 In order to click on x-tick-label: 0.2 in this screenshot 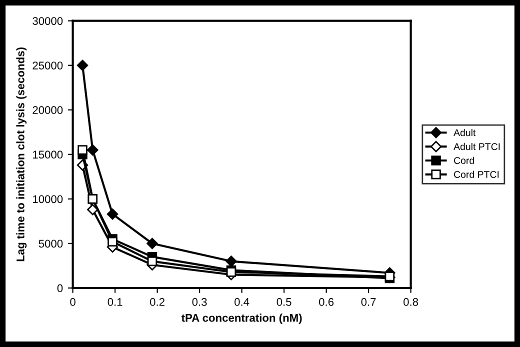, I will do `click(157, 302)`.